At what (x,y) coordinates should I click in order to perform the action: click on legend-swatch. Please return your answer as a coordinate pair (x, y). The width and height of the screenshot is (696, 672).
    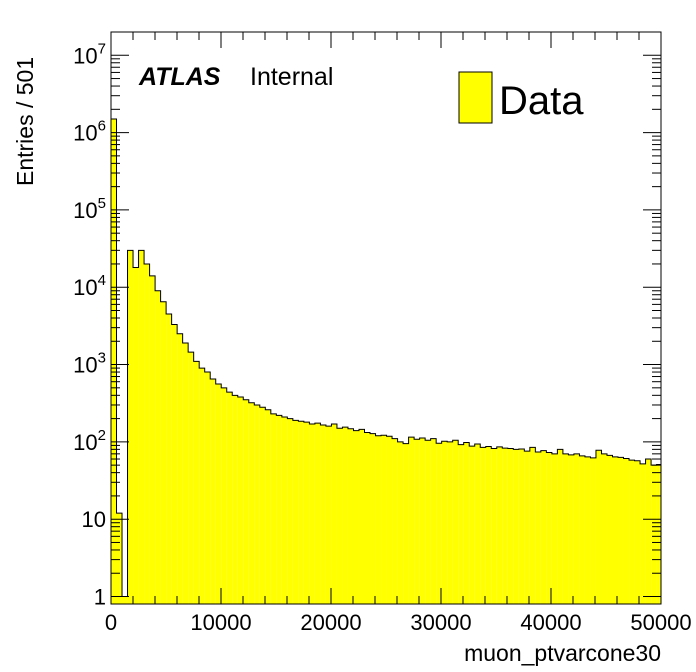
    Looking at the image, I should click on (475, 97).